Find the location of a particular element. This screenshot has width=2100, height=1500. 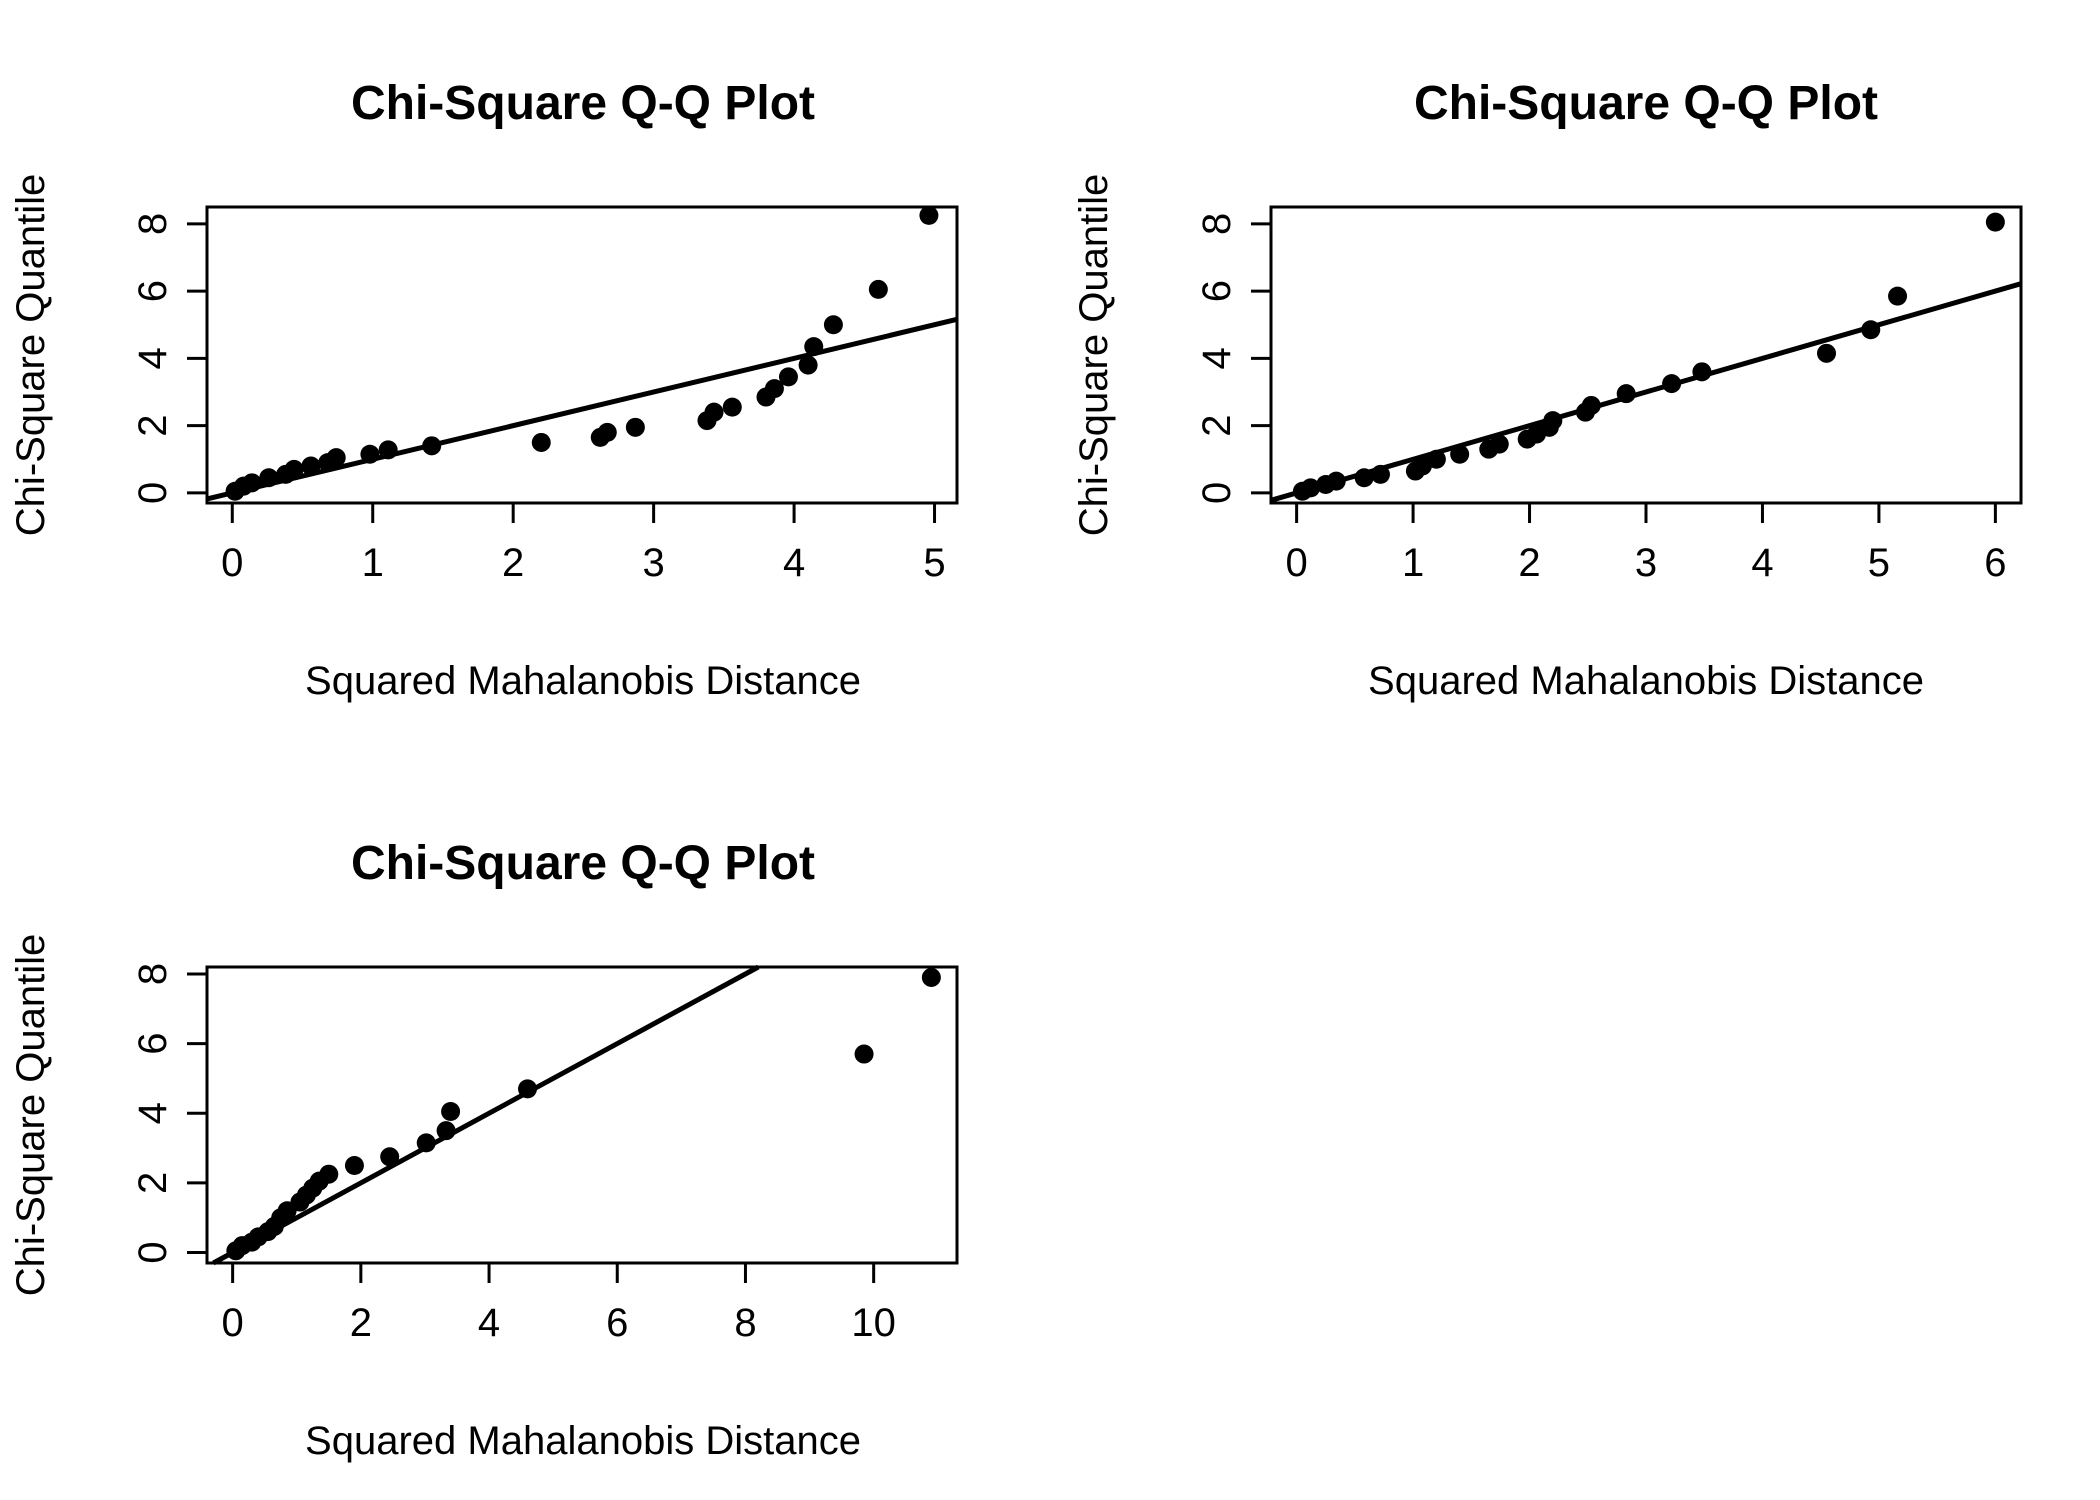

panel-2-points is located at coordinates (1648, 356).